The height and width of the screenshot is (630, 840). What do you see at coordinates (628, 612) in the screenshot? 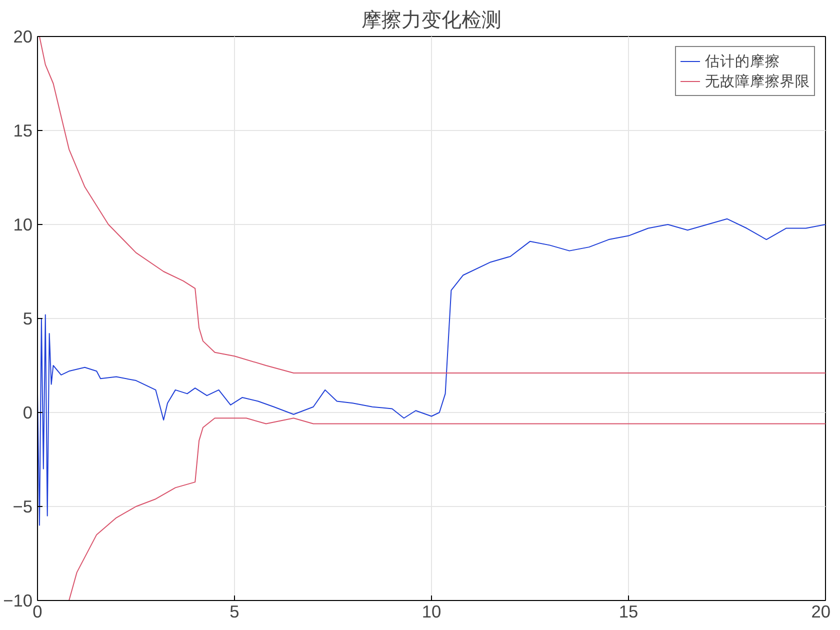
I see `x-tick-label: 15` at bounding box center [628, 612].